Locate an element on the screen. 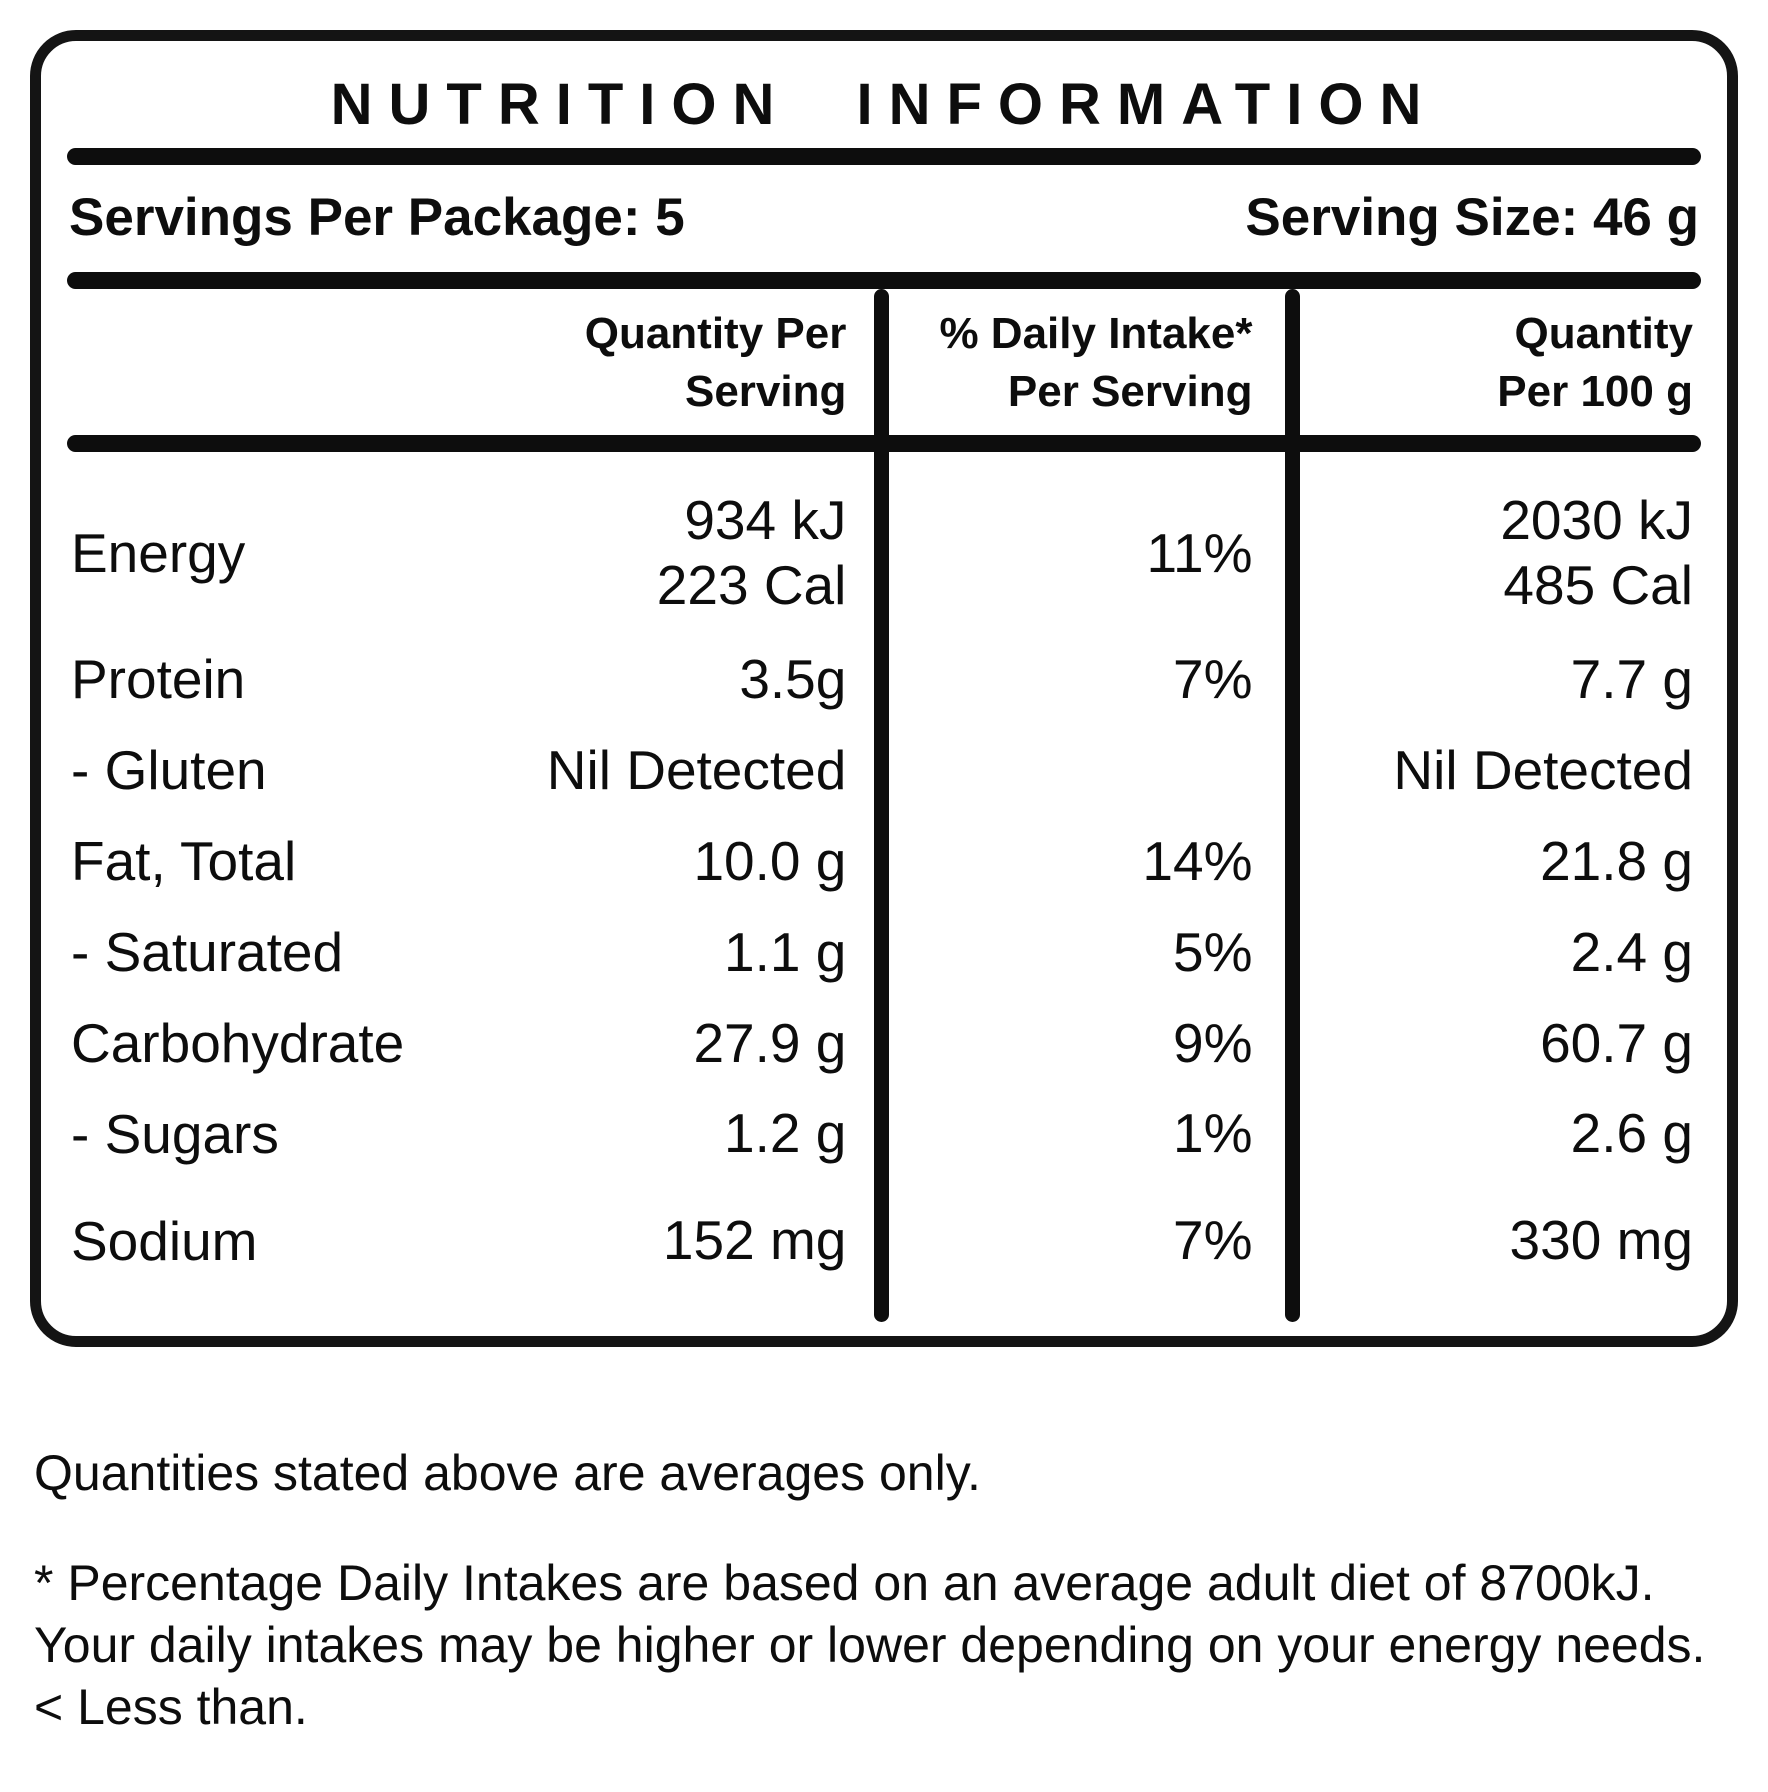  qty-per-100g-value: 21.8 g is located at coordinates (1616, 860).